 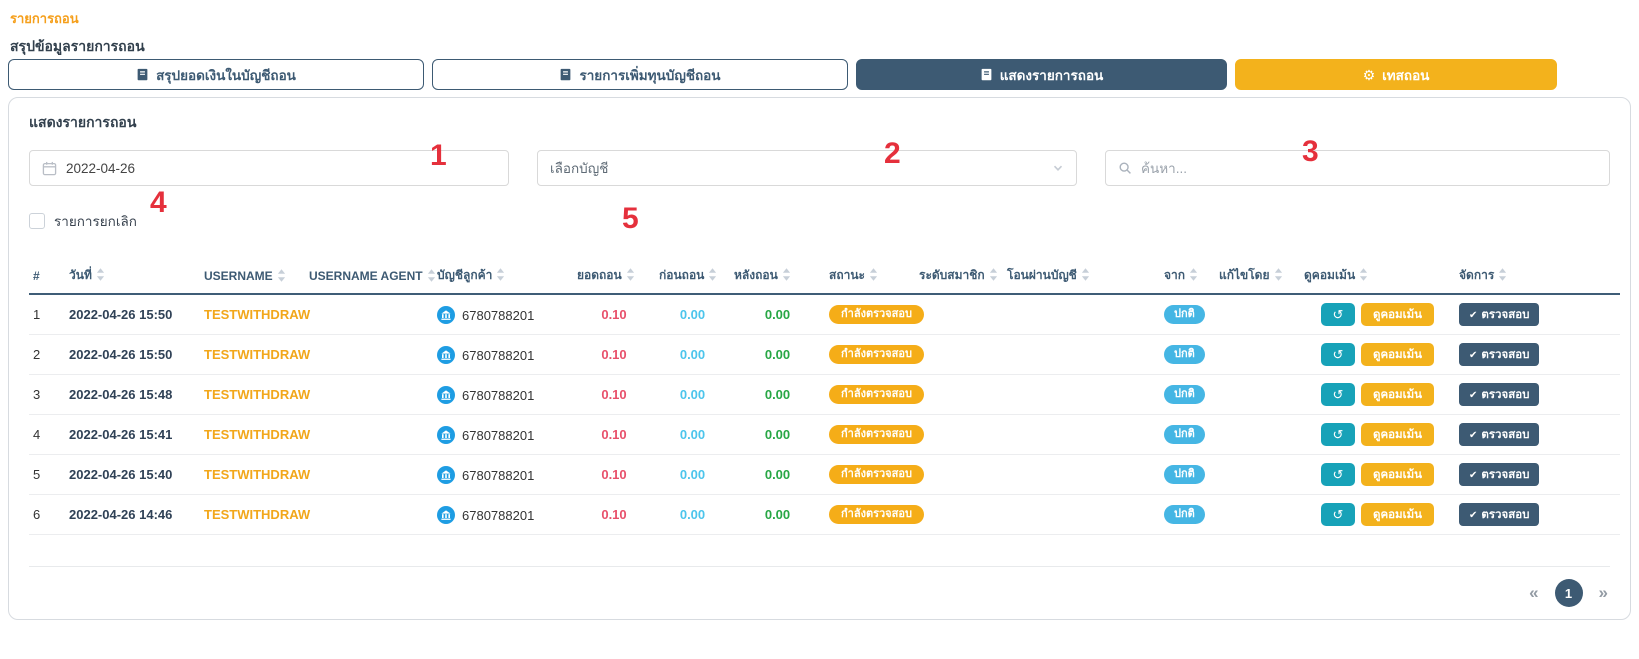 I want to click on tab-label: เทสถอน, so click(x=1406, y=75).